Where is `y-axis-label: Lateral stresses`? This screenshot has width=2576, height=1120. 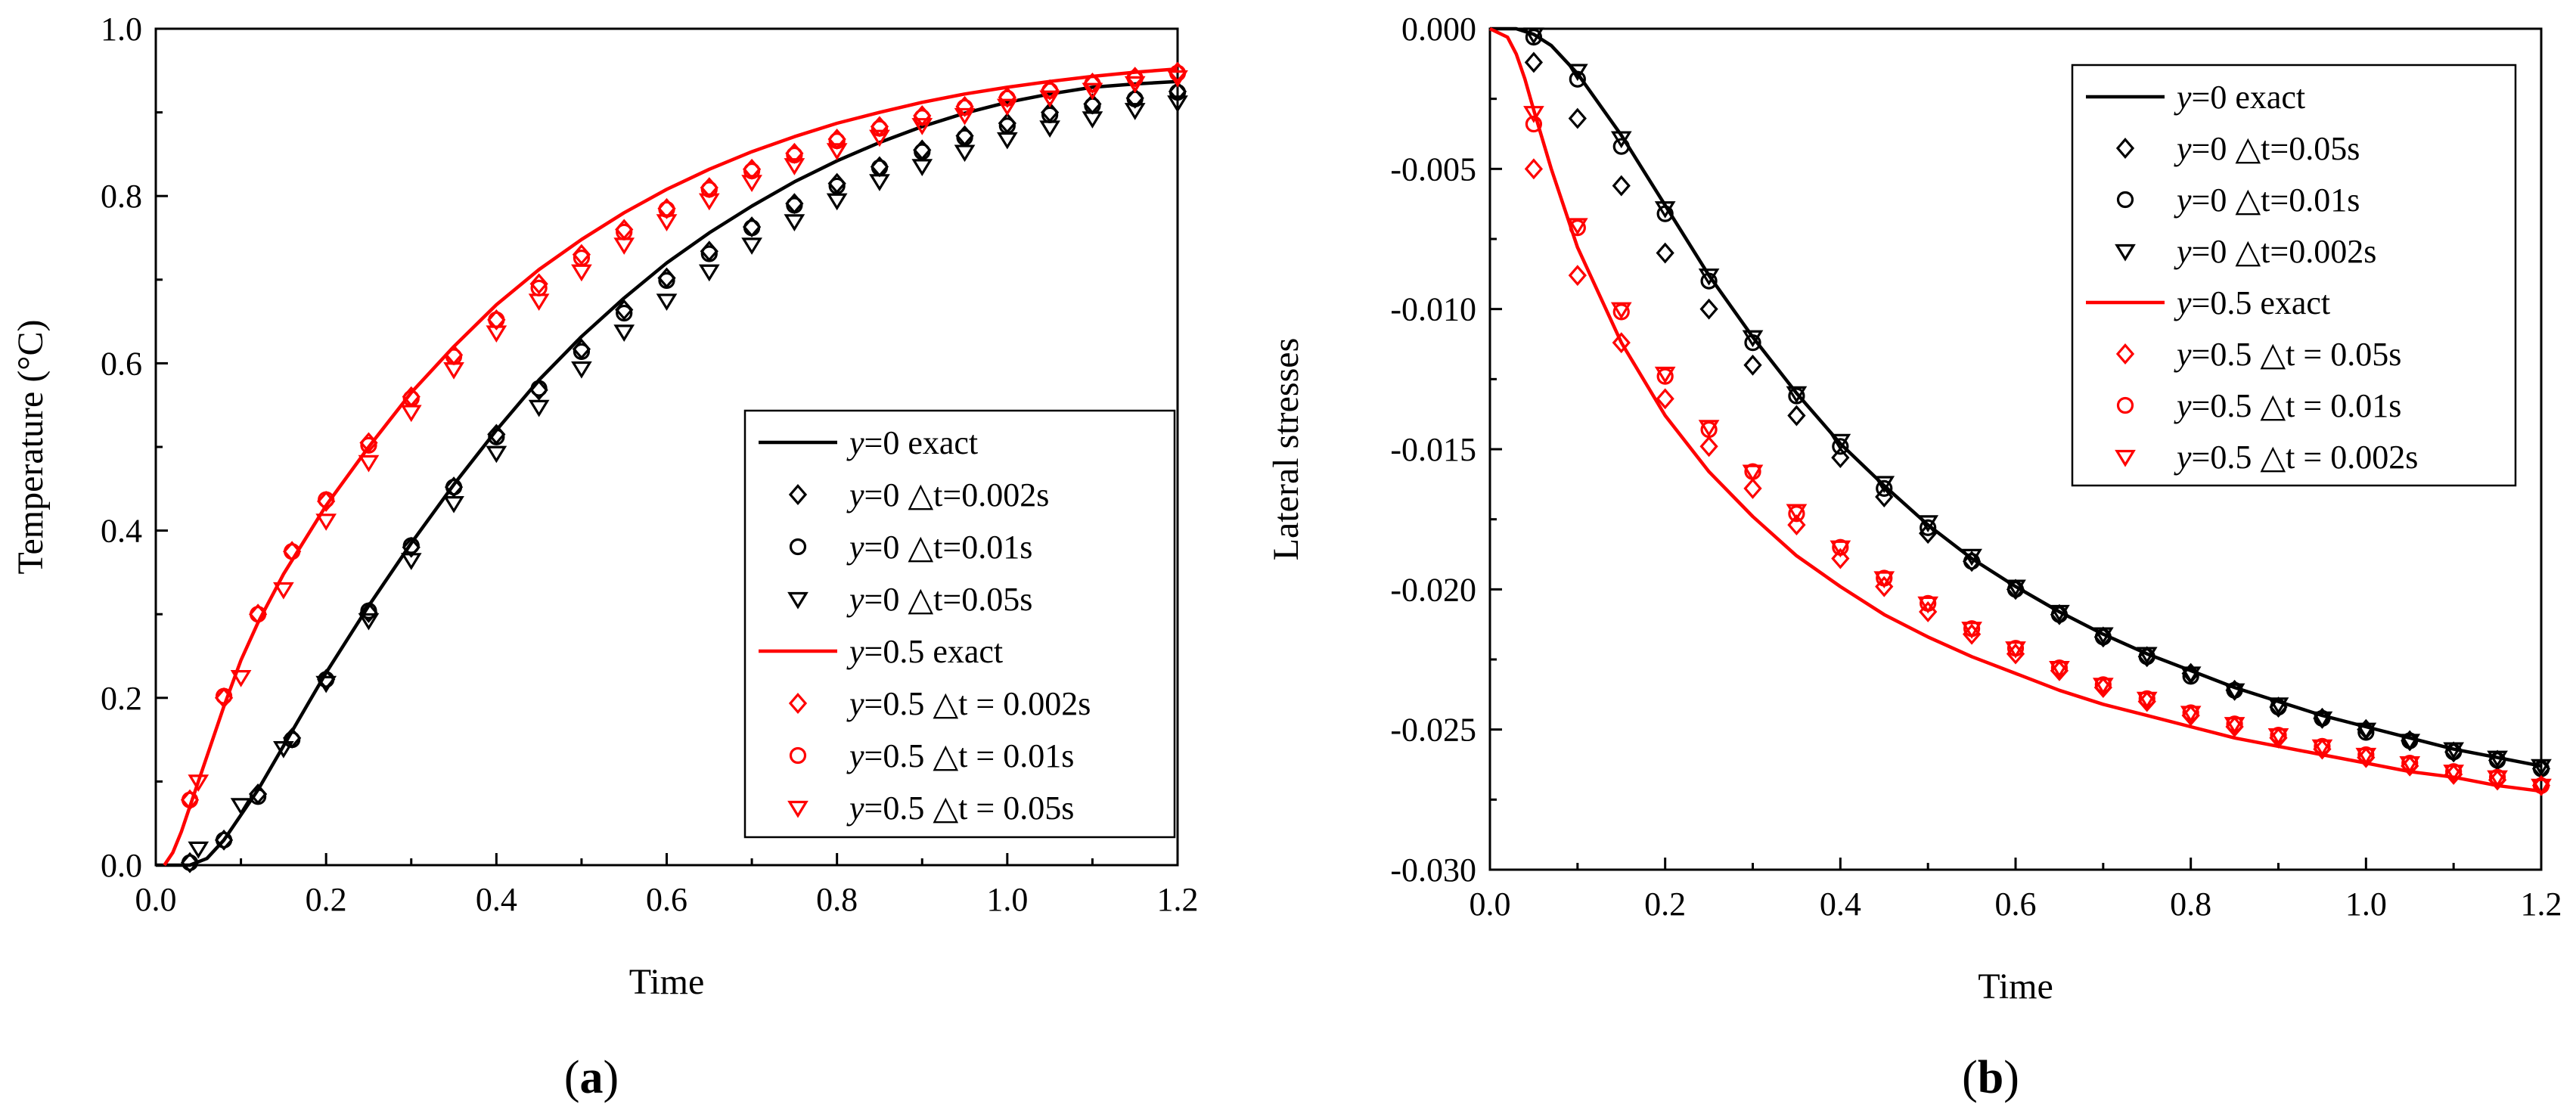 y-axis-label: Lateral stresses is located at coordinates (1286, 449).